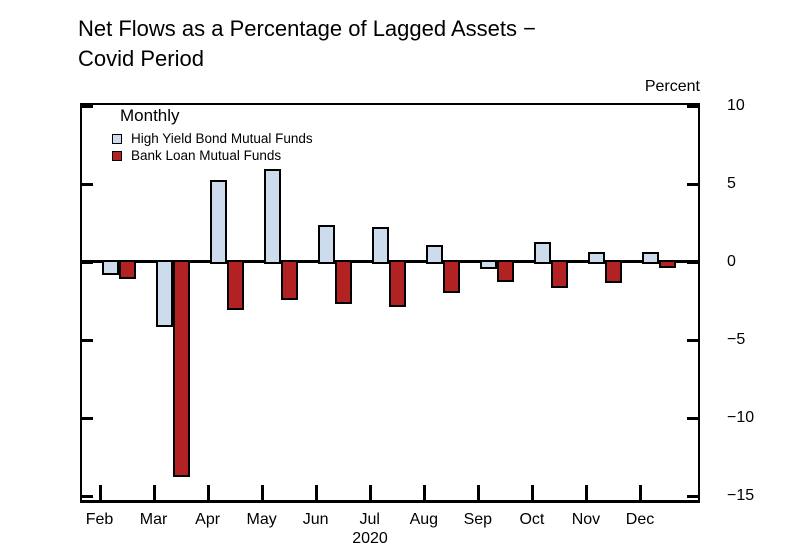 Image resolution: width=809 pixels, height=560 pixels. I want to click on x-axis-month-label: Jul, so click(369, 519).